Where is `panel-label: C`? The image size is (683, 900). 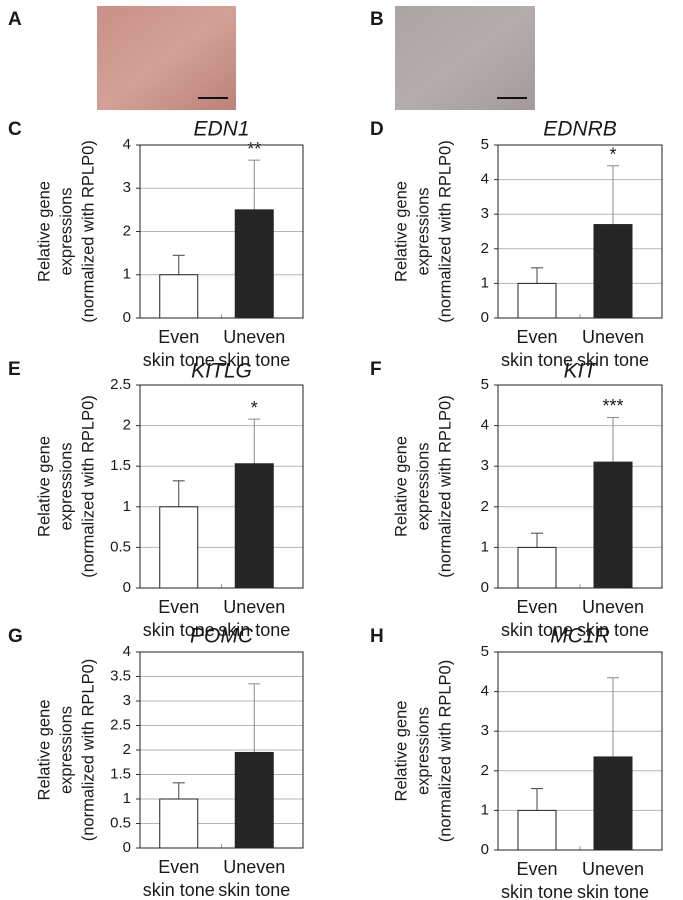 panel-label: C is located at coordinates (15, 129).